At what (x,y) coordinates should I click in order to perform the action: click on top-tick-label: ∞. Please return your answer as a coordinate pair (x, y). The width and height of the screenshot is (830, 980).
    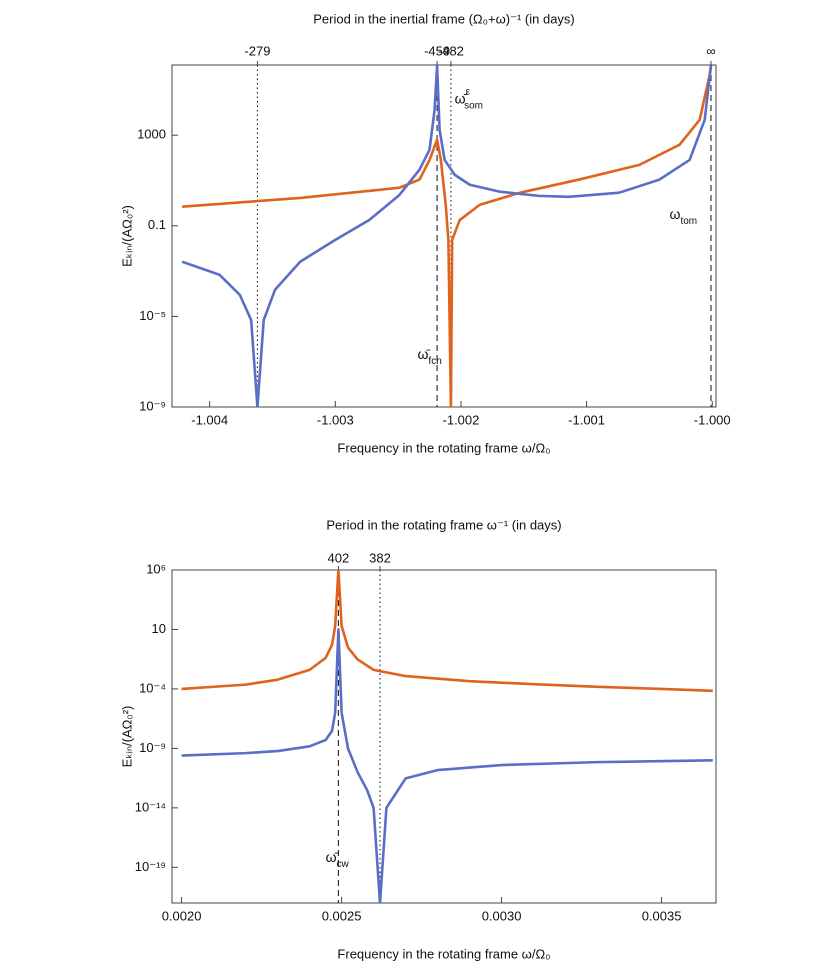
    Looking at the image, I should click on (710, 50).